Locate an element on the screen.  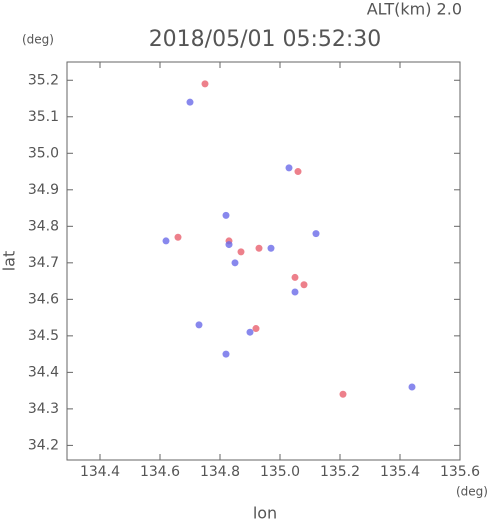
y-tick-label: 35.0 is located at coordinates (43, 153).